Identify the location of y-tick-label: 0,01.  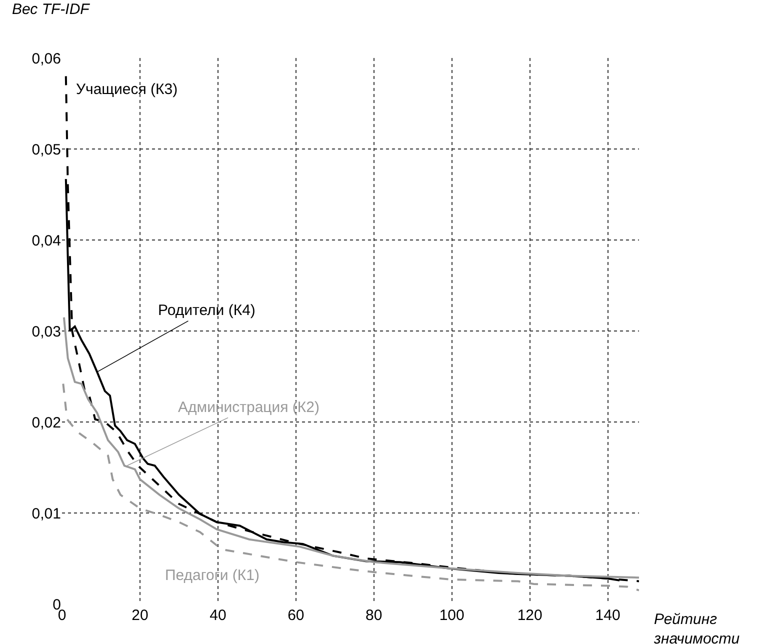
(46, 513).